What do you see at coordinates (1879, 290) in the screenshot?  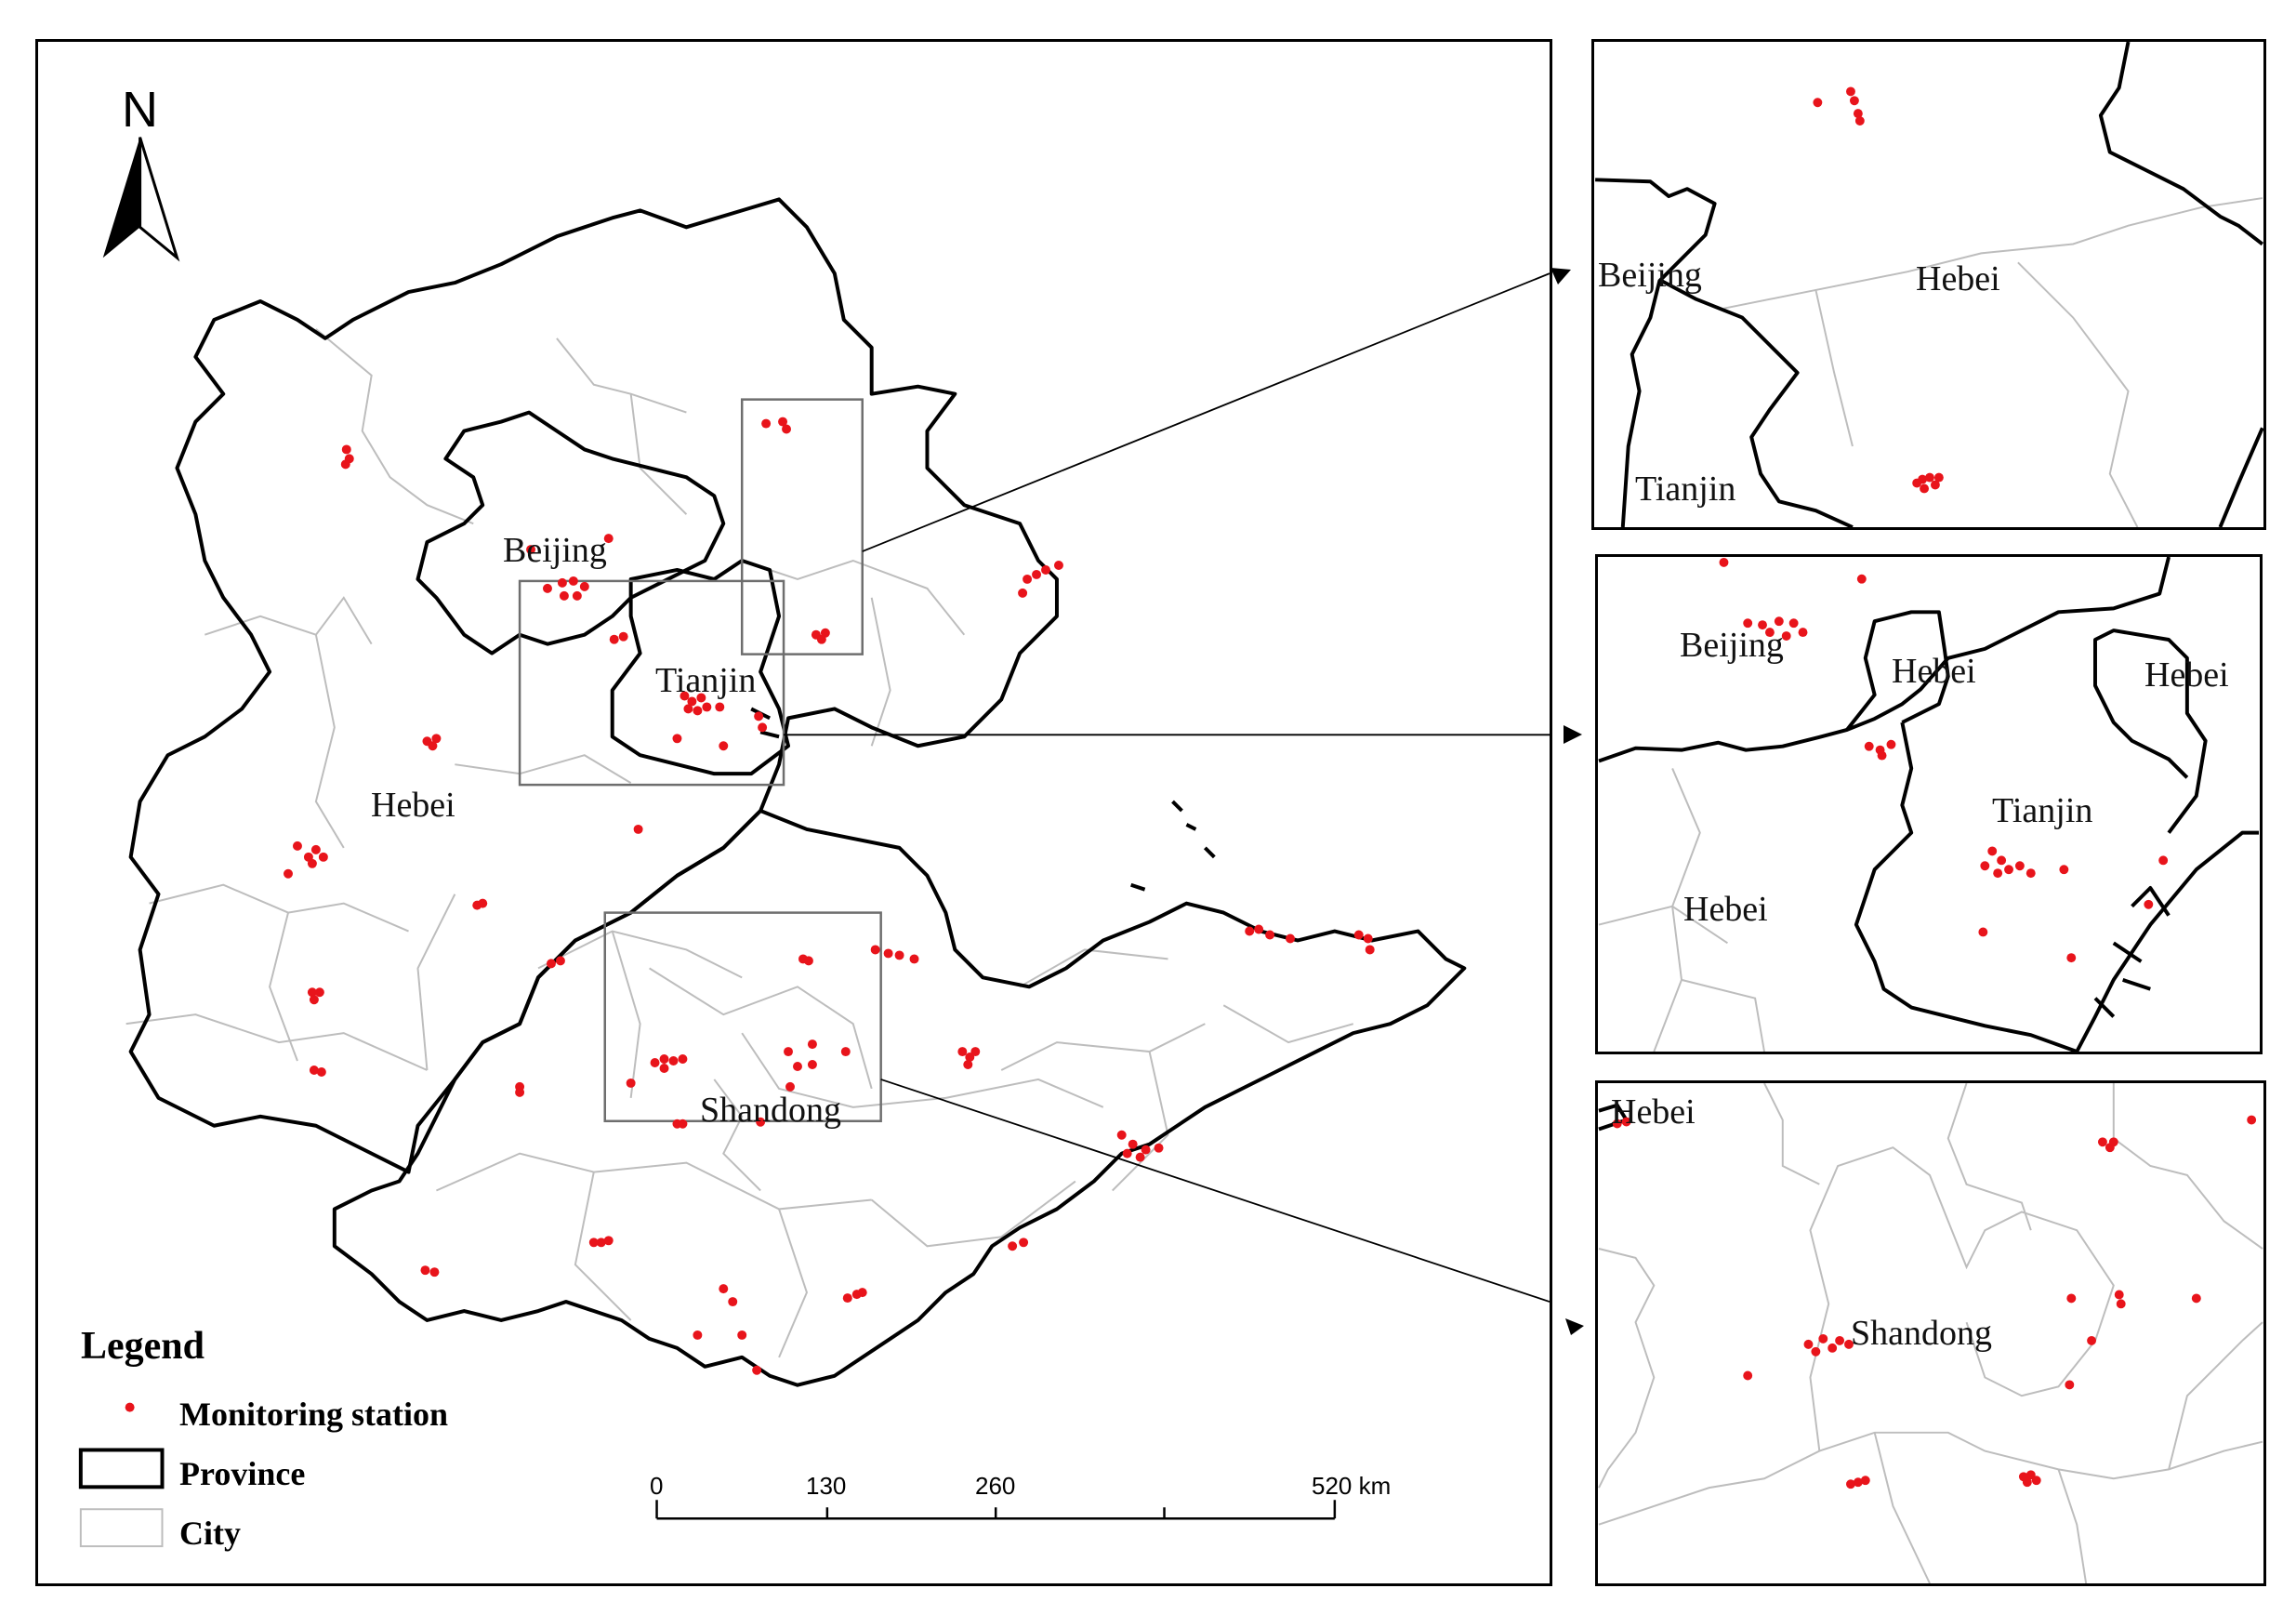 I see `inset-1-stations` at bounding box center [1879, 290].